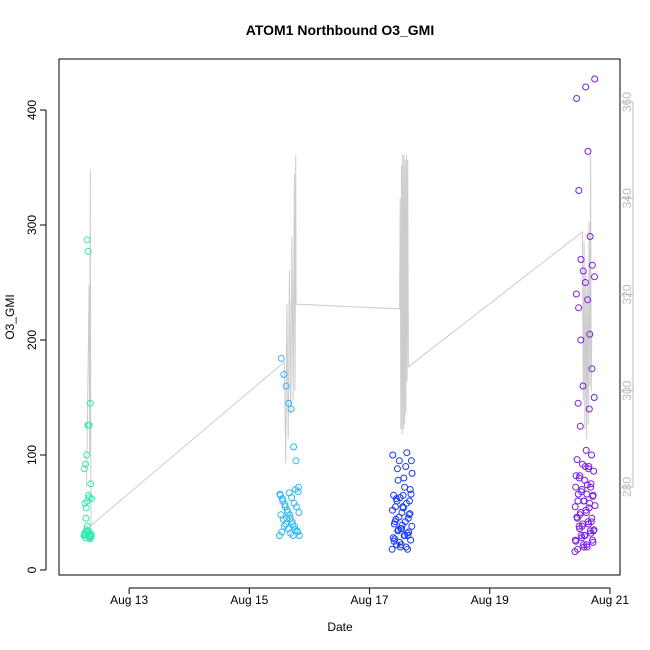  What do you see at coordinates (32, 110) in the screenshot?
I see `y-tick-label: 400` at bounding box center [32, 110].